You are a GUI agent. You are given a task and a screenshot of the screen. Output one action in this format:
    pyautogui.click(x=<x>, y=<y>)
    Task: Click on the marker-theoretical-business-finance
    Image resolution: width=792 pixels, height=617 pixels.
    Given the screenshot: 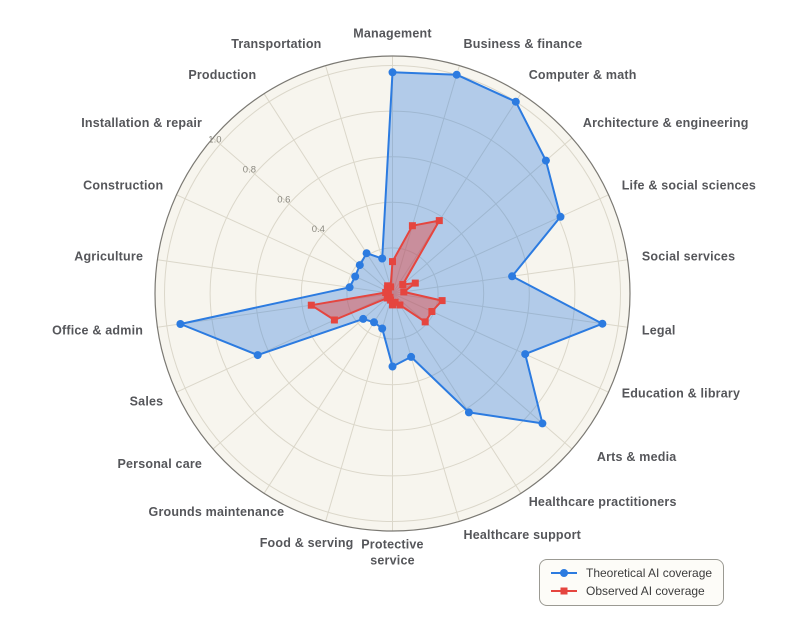 What is the action you would take?
    pyautogui.click(x=456, y=74)
    